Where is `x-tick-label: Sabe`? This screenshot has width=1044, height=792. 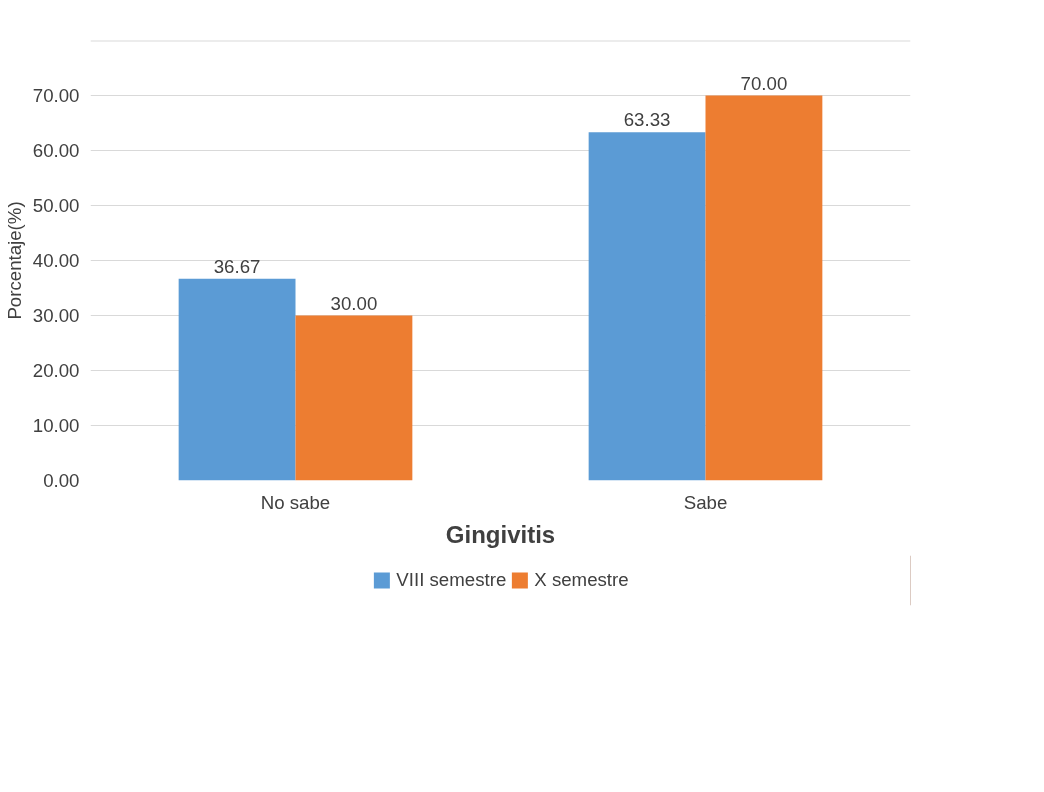 x-tick-label: Sabe is located at coordinates (705, 502).